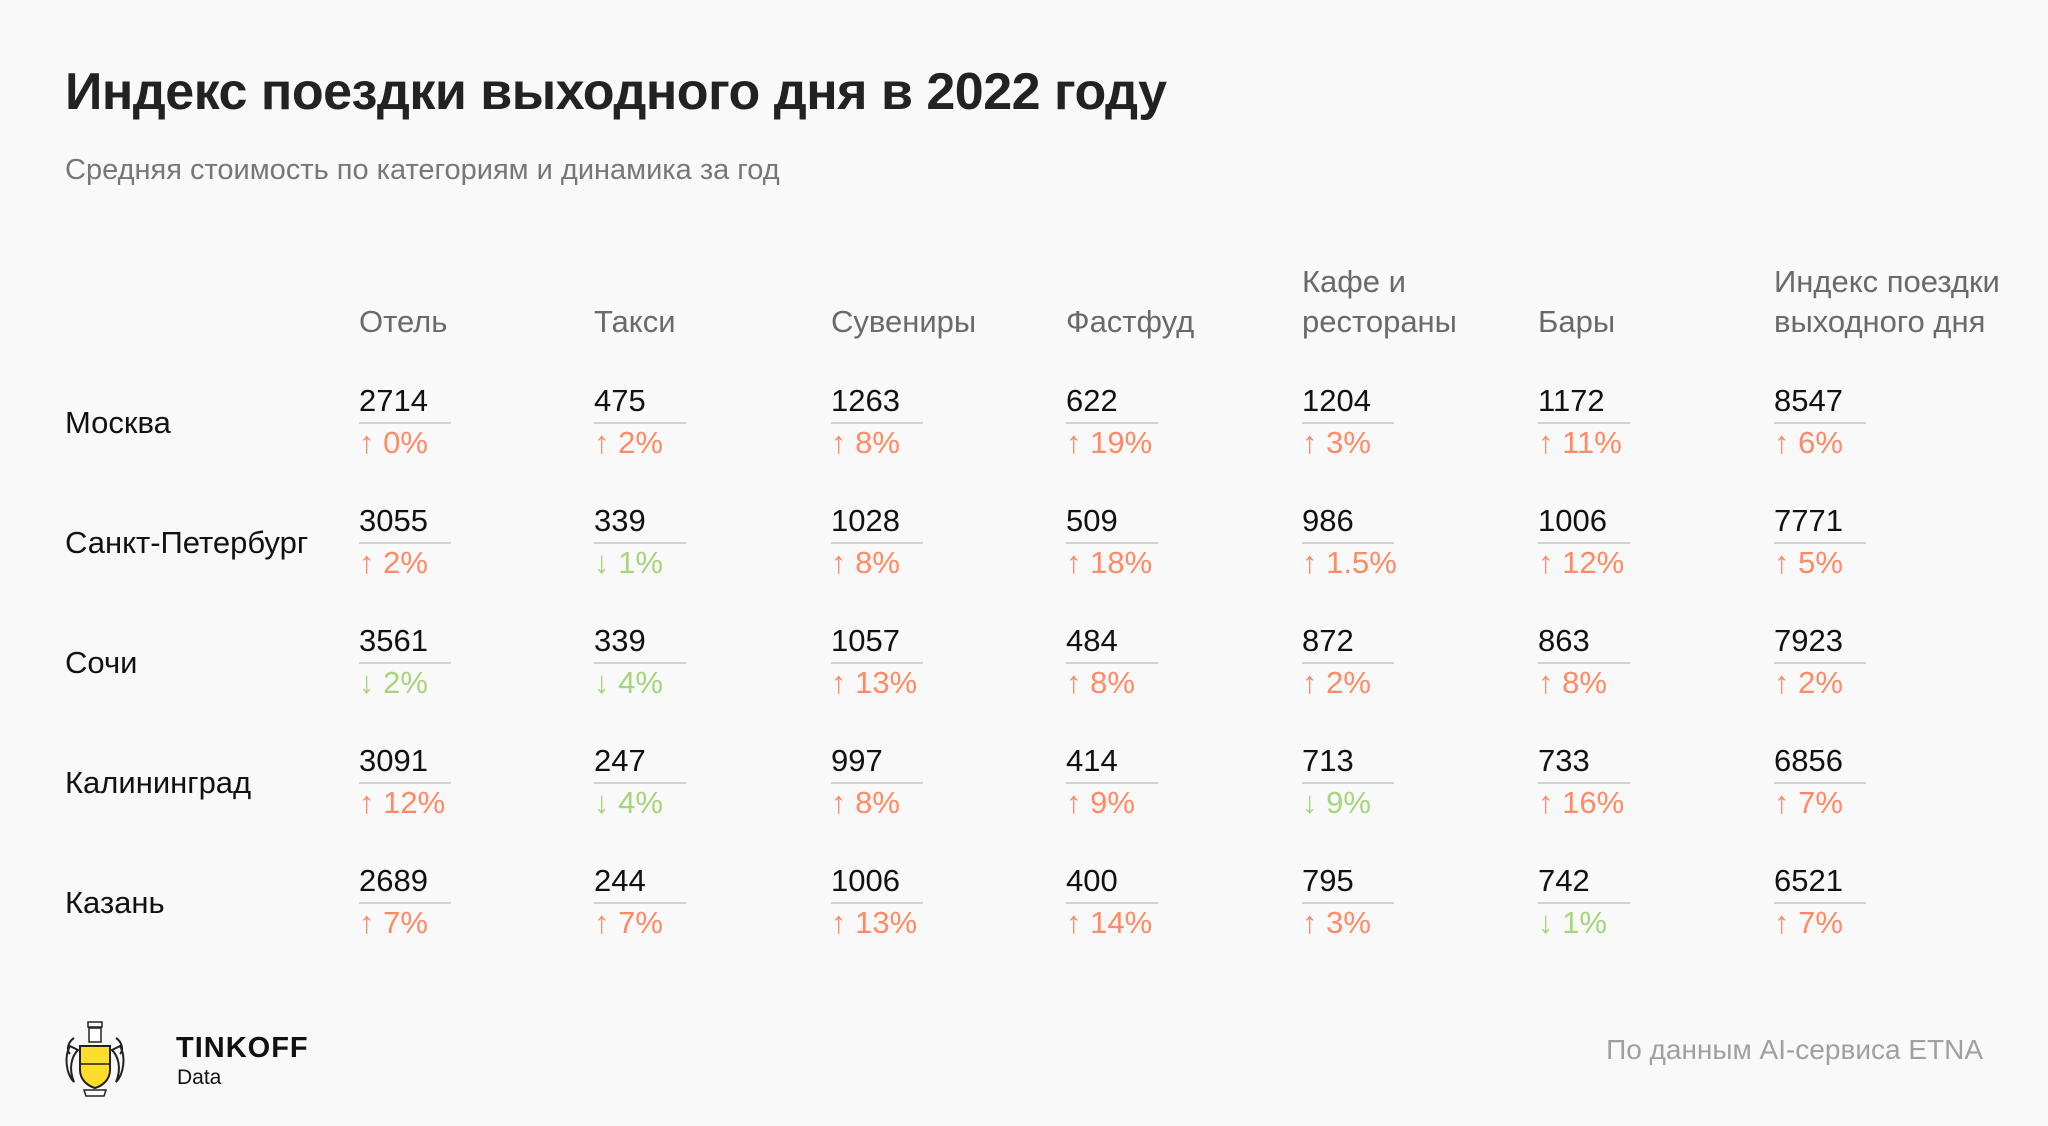 The image size is (2048, 1126). What do you see at coordinates (1874, 663) in the screenshot?
I see `table-cell: 7923 ↑ 2%` at bounding box center [1874, 663].